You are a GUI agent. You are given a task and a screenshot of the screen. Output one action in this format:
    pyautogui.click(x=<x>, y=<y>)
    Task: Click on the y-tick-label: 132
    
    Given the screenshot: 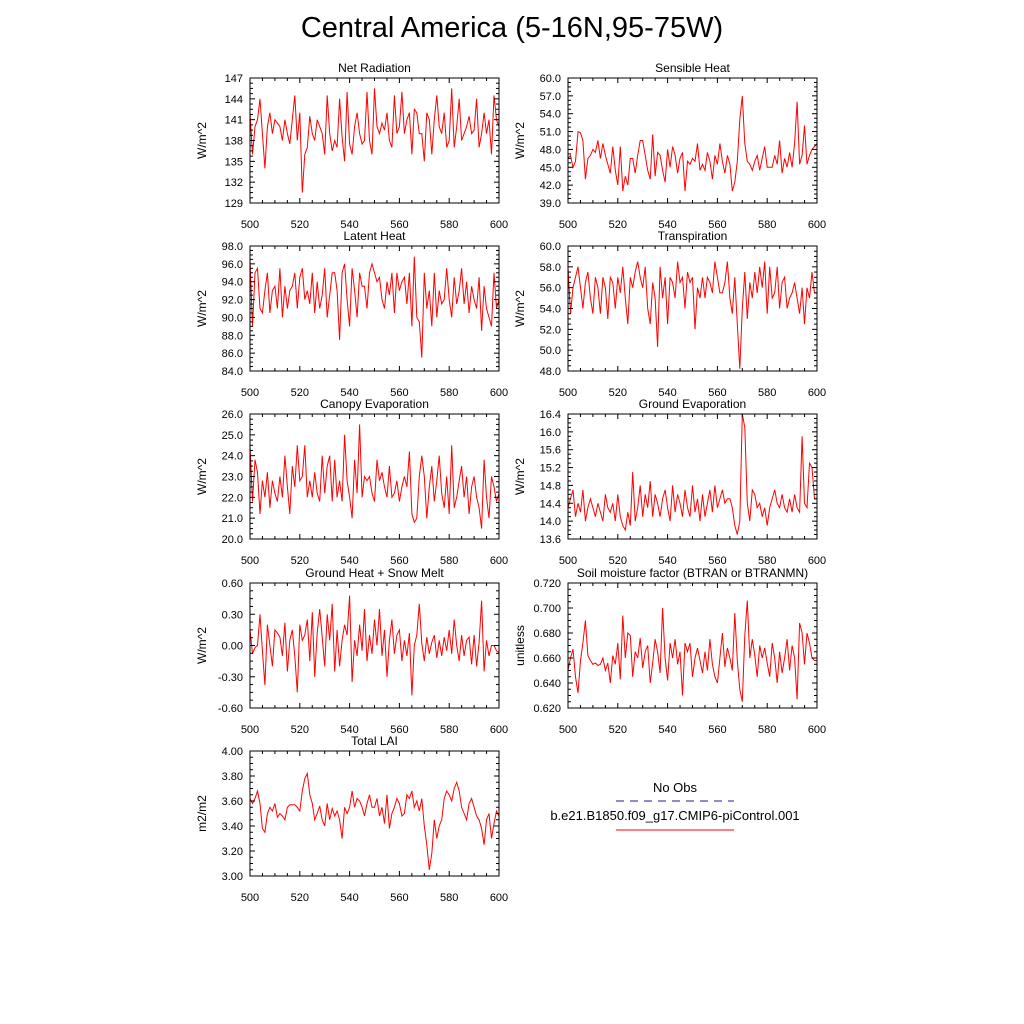 What is the action you would take?
    pyautogui.click(x=234, y=183)
    